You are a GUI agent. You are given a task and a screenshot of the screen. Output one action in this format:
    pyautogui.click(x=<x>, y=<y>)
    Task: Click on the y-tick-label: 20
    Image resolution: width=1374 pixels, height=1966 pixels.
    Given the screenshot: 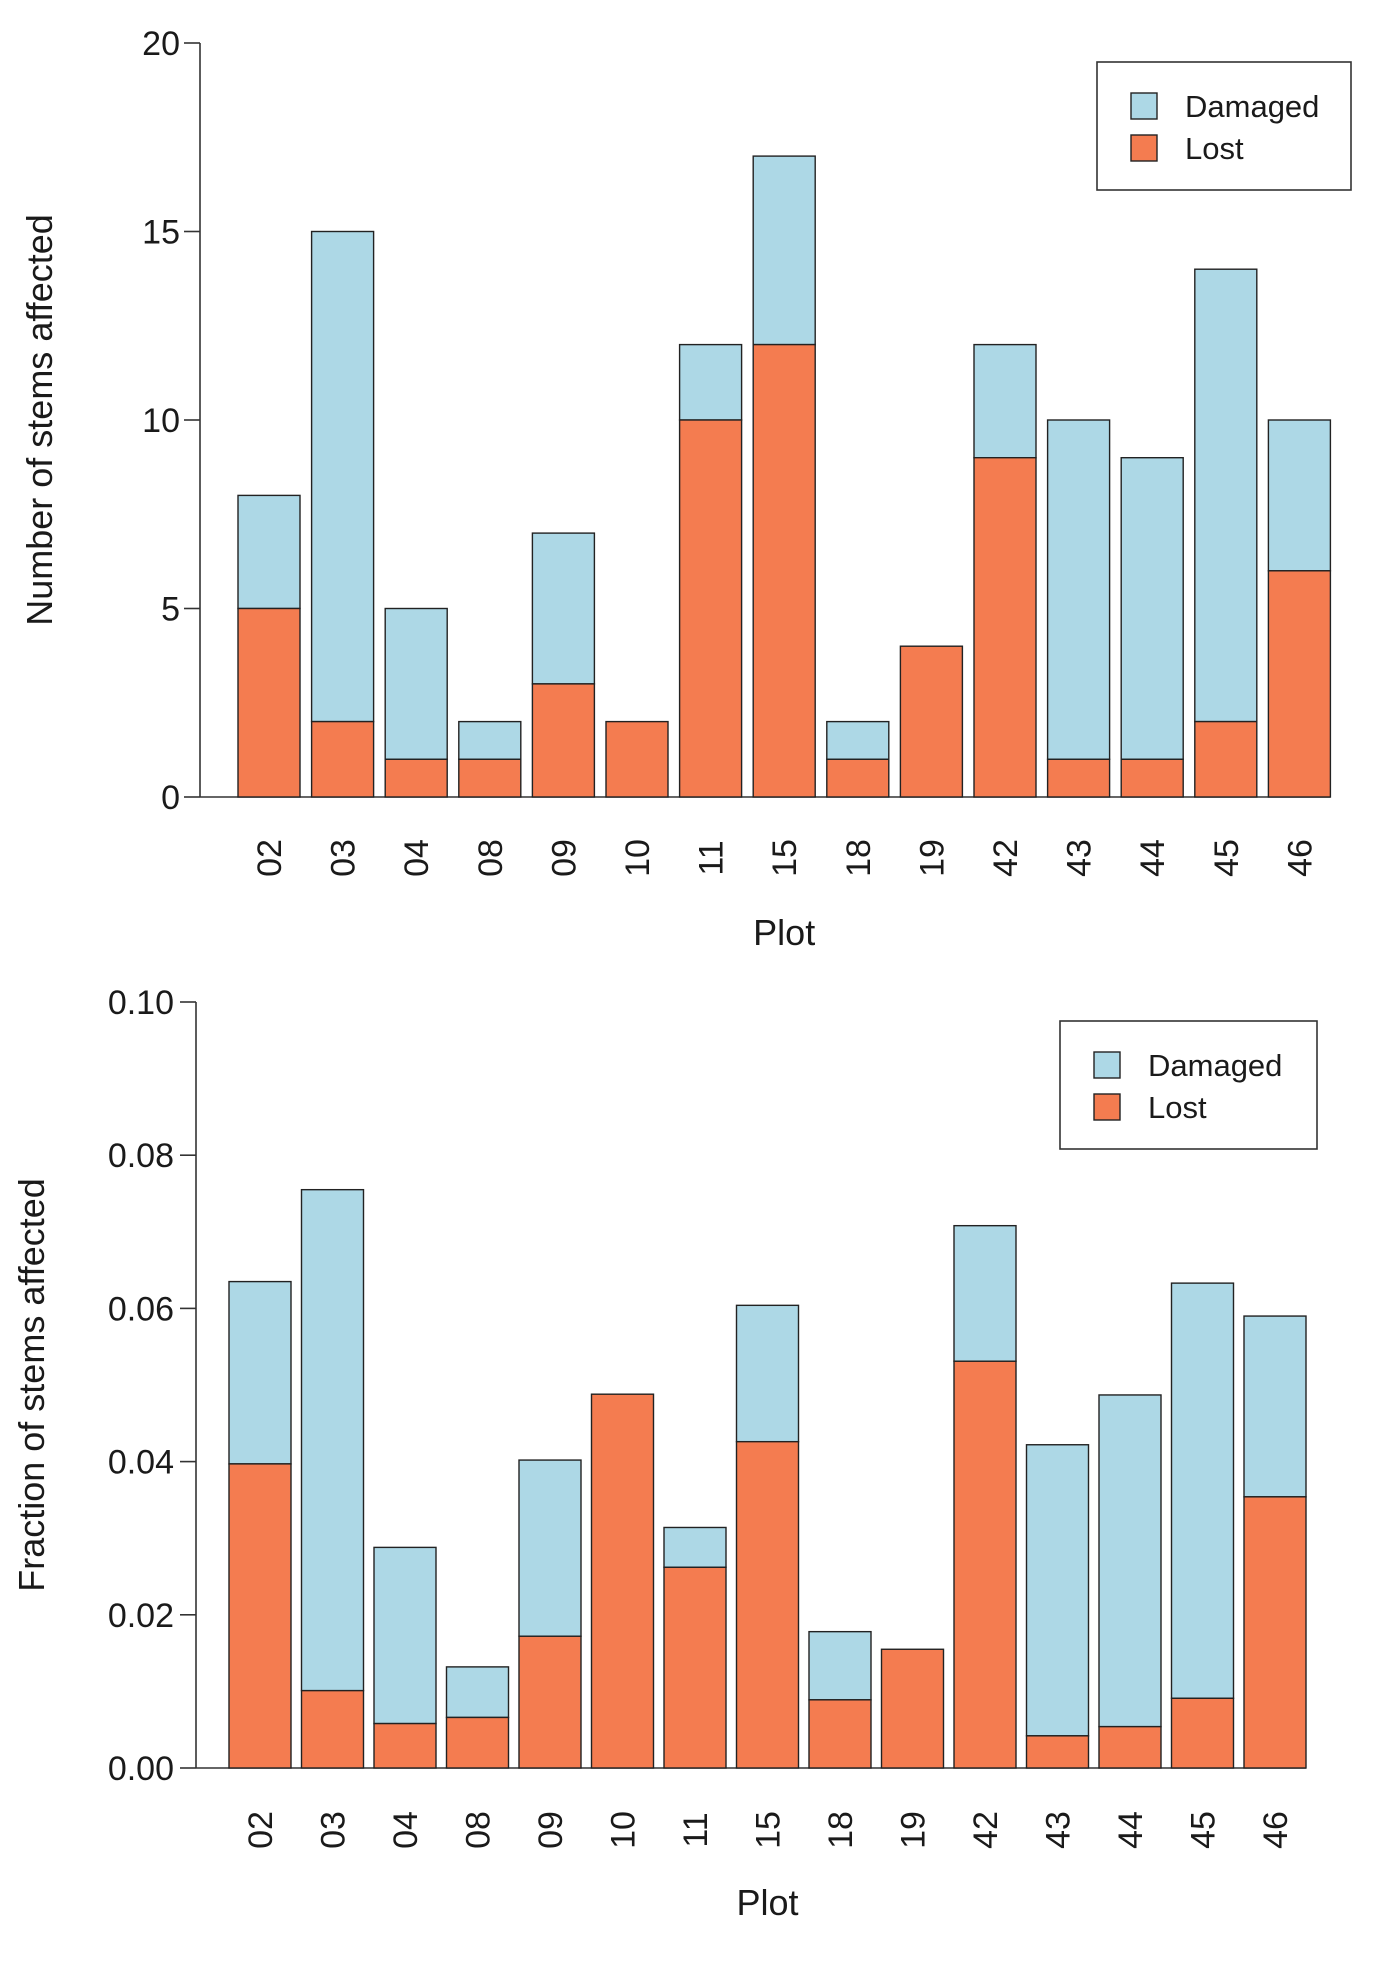 What is the action you would take?
    pyautogui.click(x=161, y=44)
    